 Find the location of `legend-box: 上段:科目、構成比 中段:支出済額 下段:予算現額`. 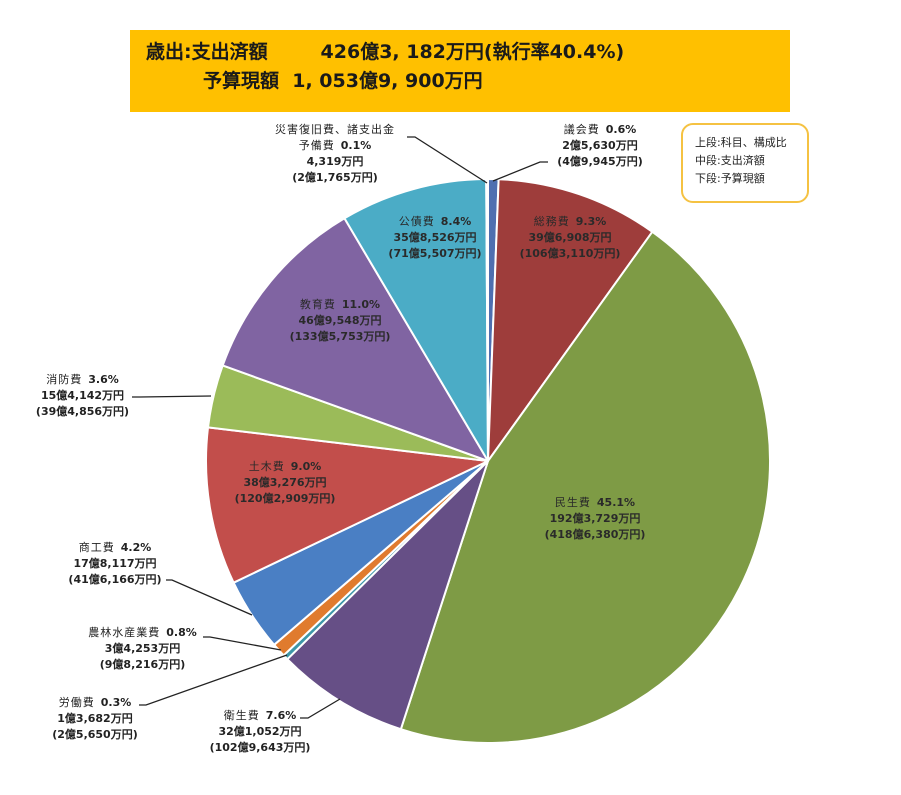

legend-box: 上段:科目、構成比 中段:支出済額 下段:予算現額 is located at coordinates (745, 163).